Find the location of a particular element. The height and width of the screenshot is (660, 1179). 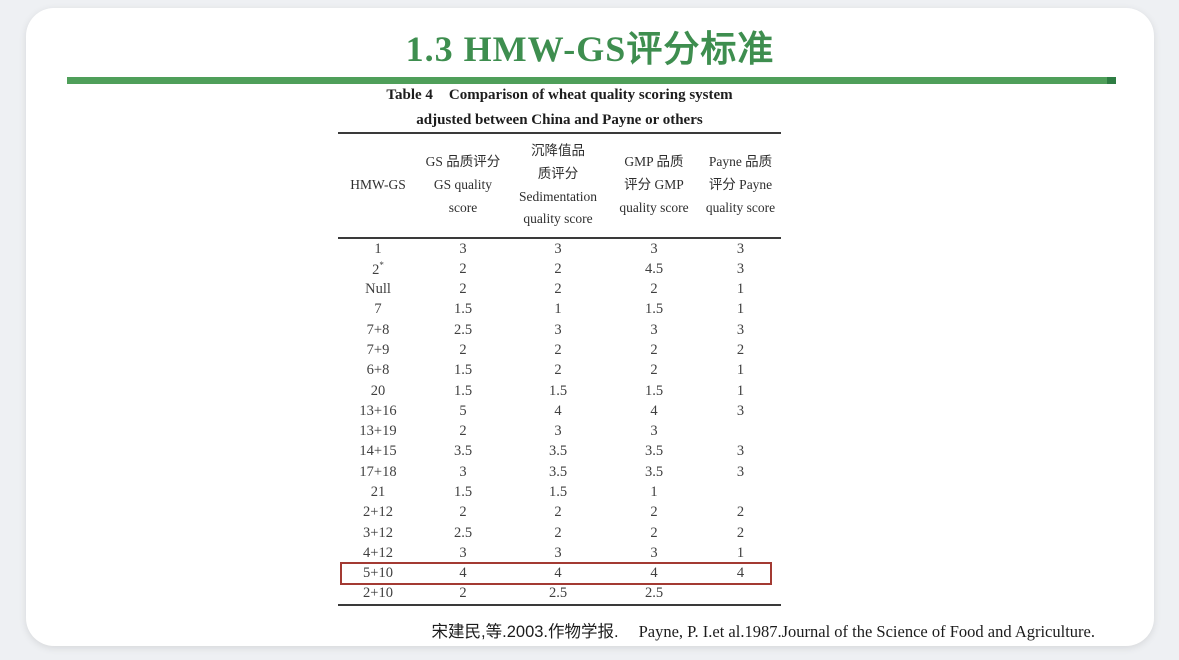

citation-chinese: 宋建民,等.2003.作物学报. is located at coordinates (525, 632).